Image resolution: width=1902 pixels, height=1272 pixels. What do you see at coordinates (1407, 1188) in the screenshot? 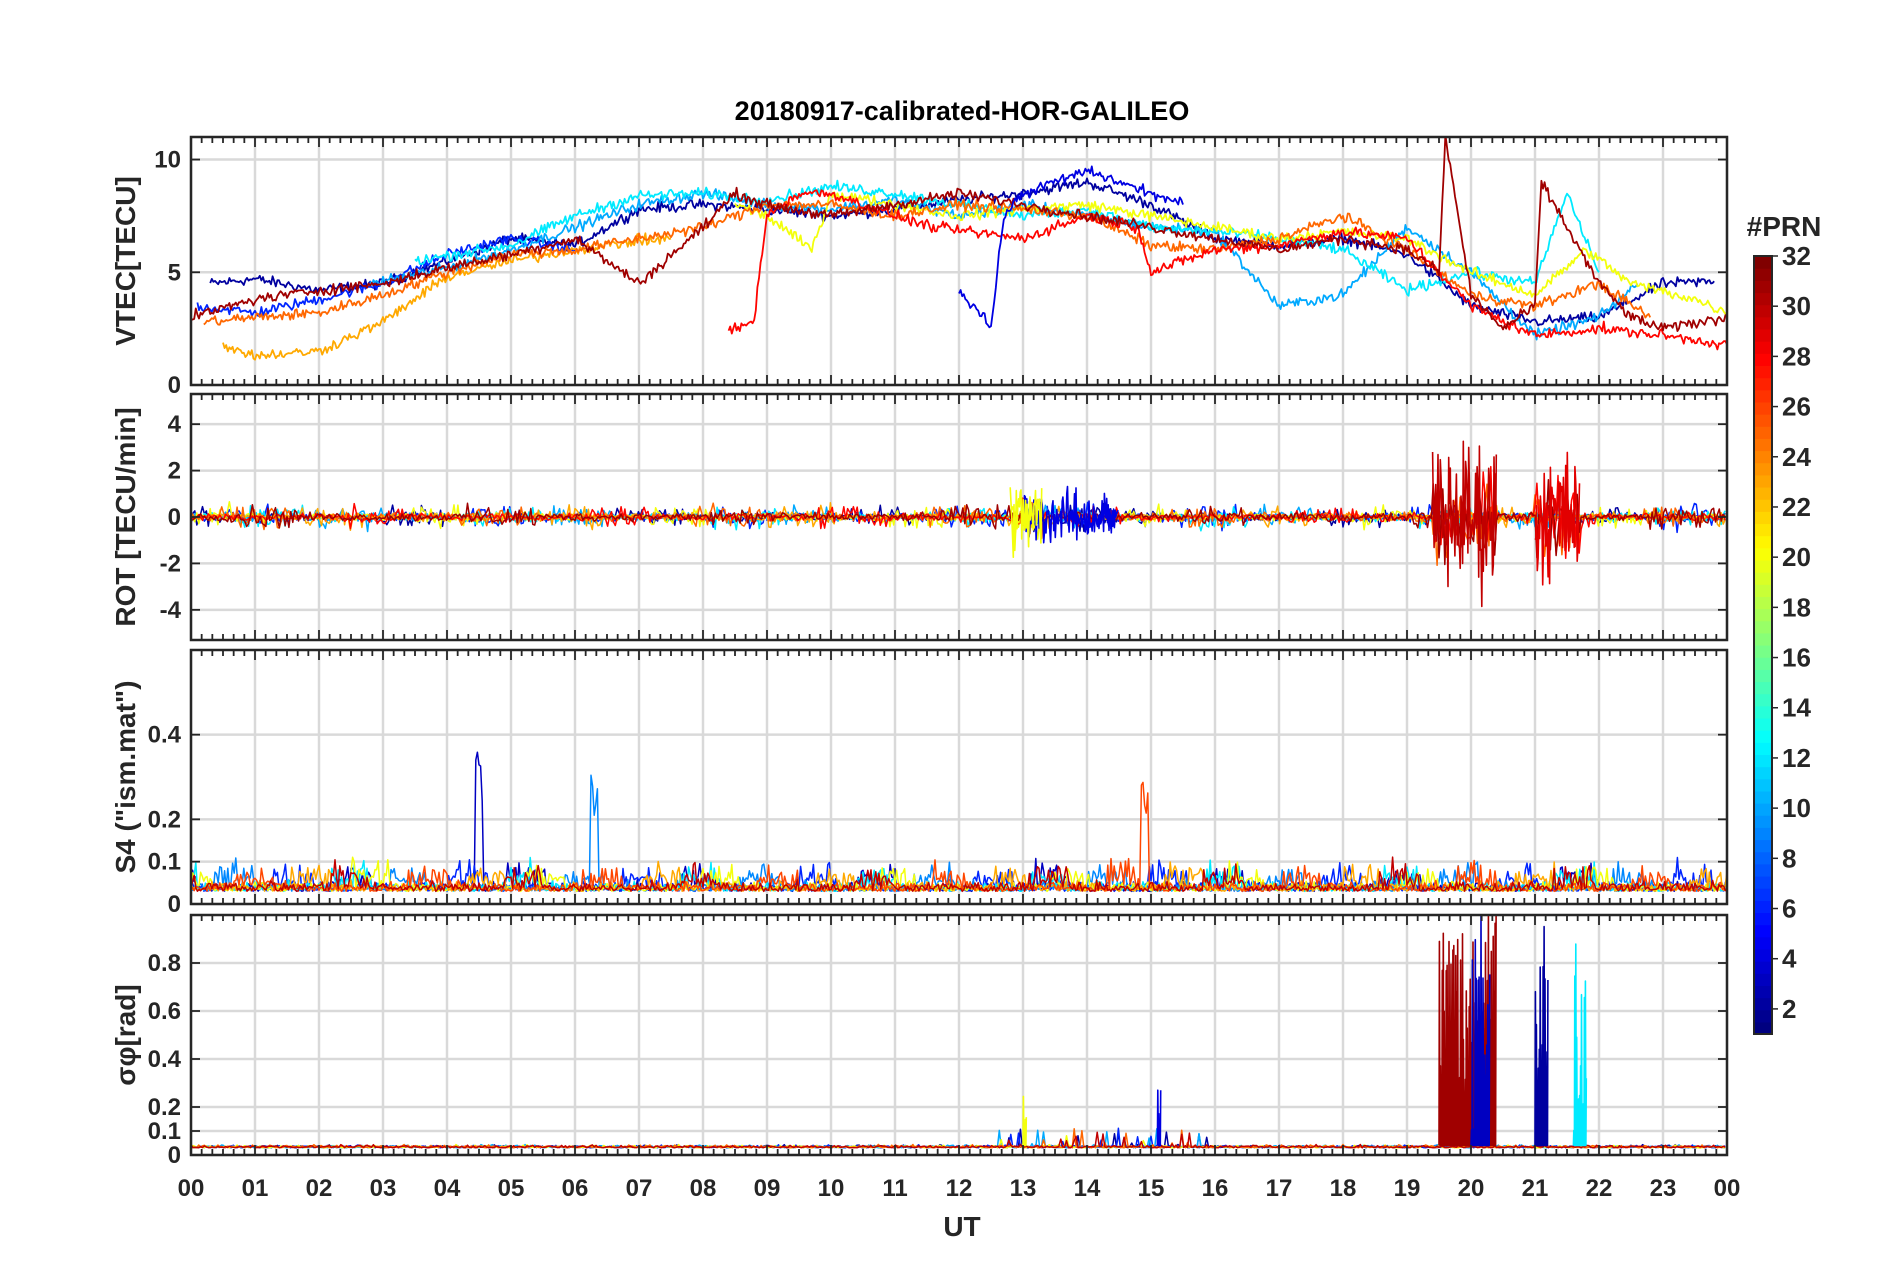
I see `x-tick-label: 19` at bounding box center [1407, 1188].